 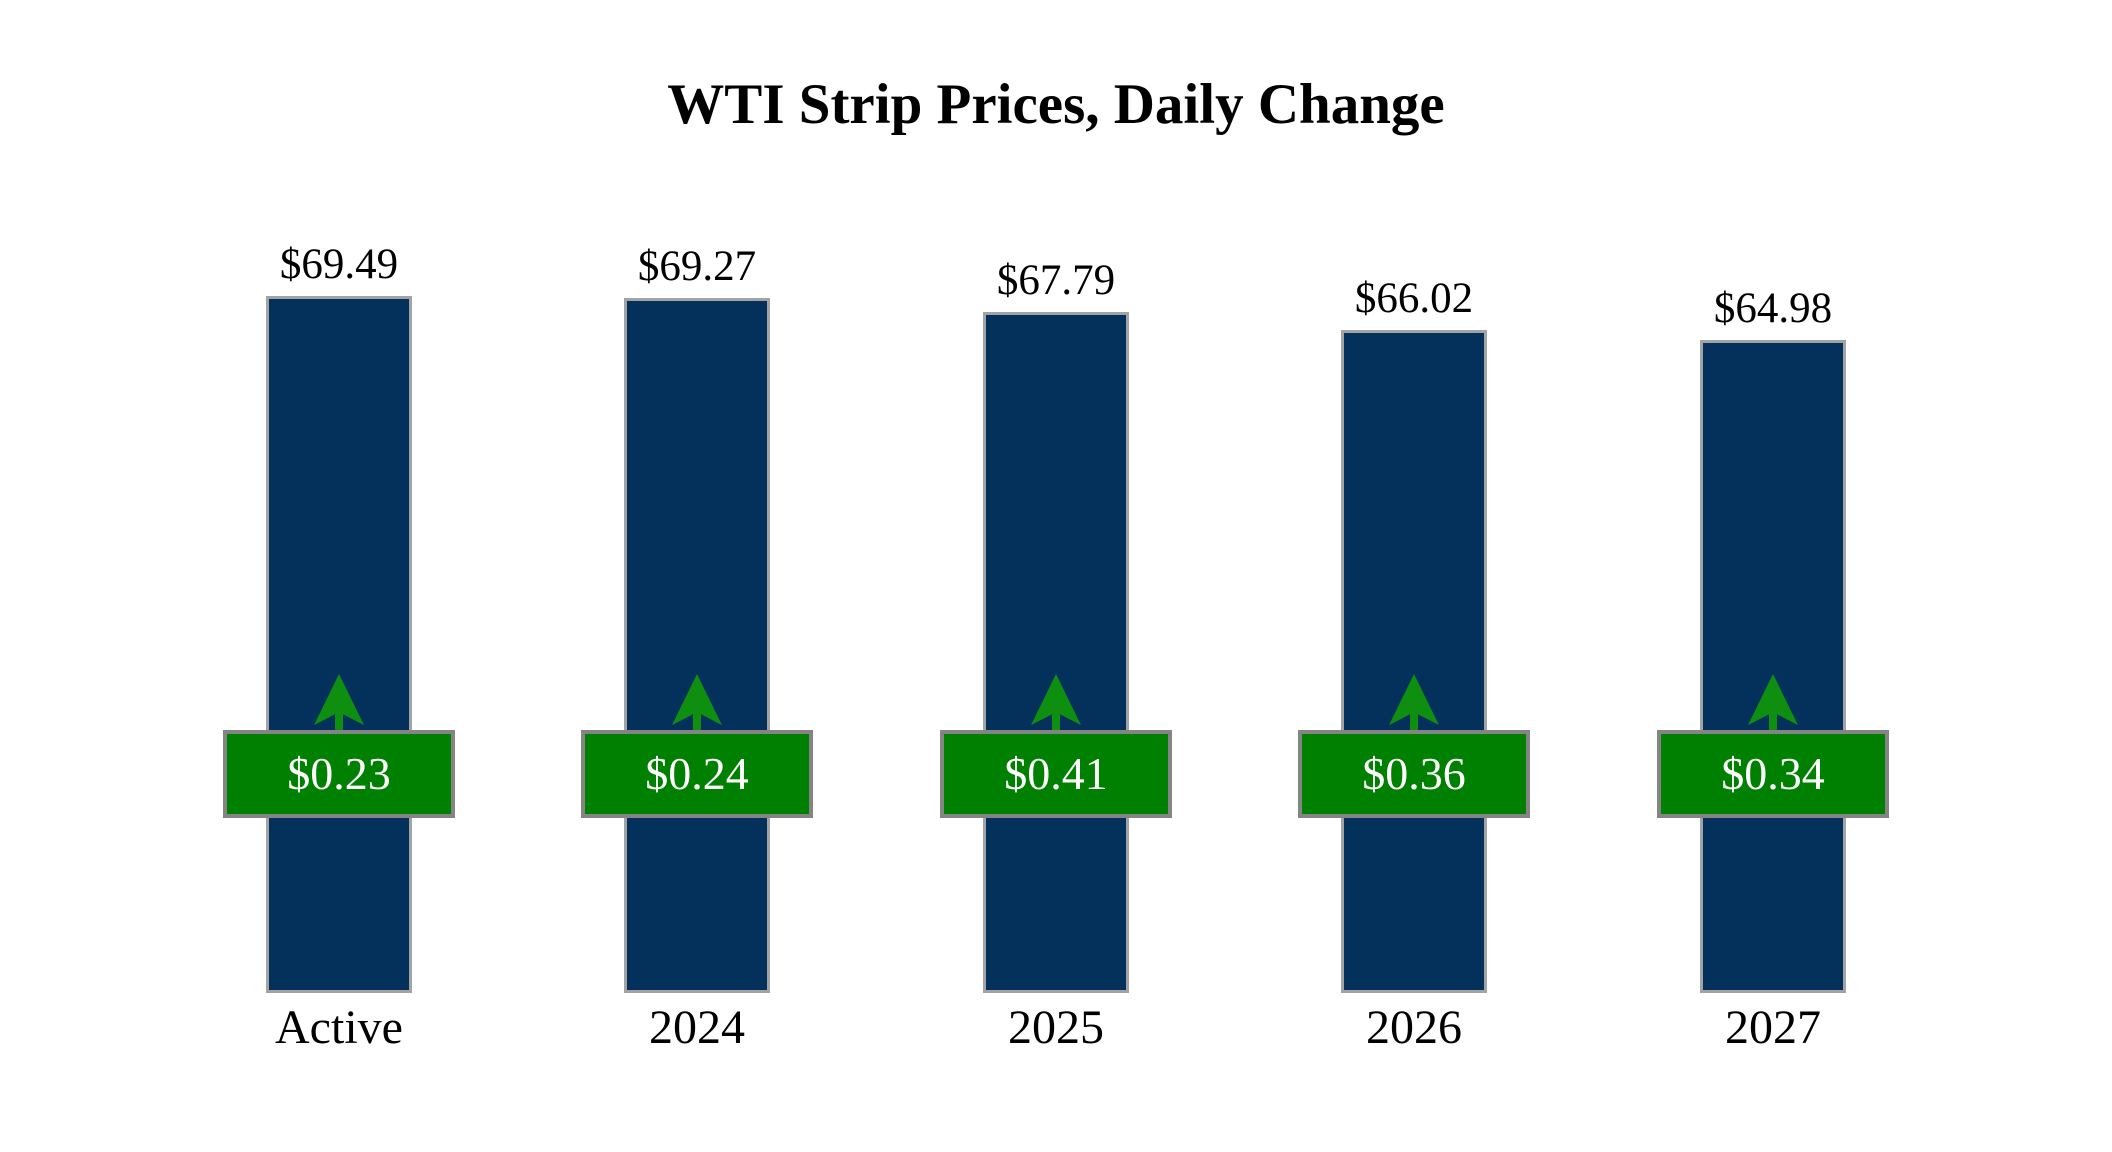 I want to click on bar-group-2027: $64.98 $0.34 2027, so click(x=1773, y=576).